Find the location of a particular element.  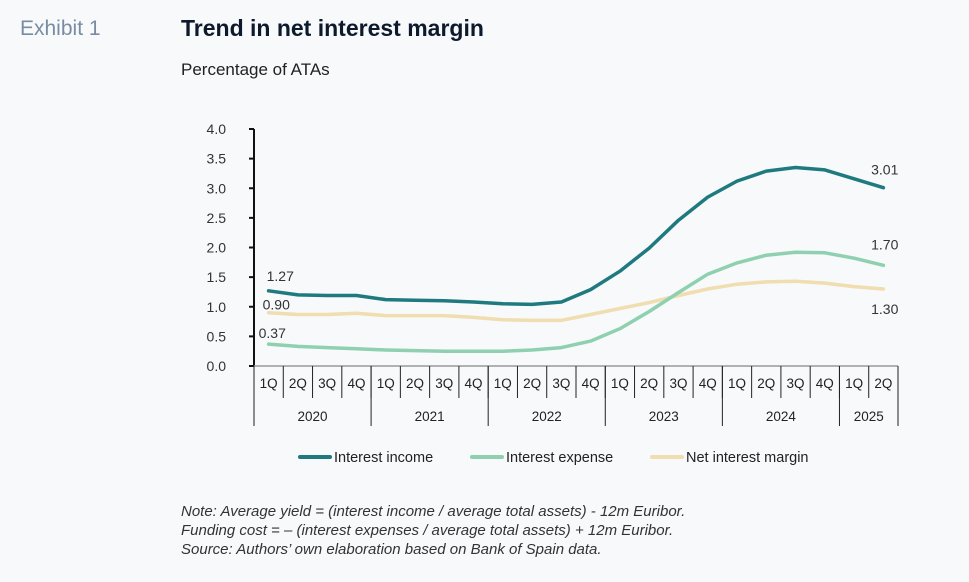

chart-subtitle: Percentage of ATAs is located at coordinates (255, 69).